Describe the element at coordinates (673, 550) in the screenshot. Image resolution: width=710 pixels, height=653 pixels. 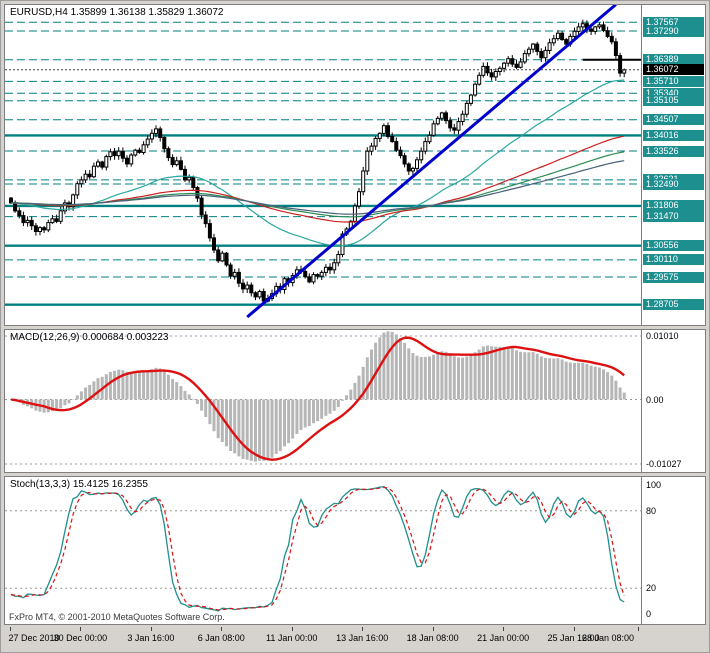
I see `stochastic-axis: 100 80 20 0` at that location.